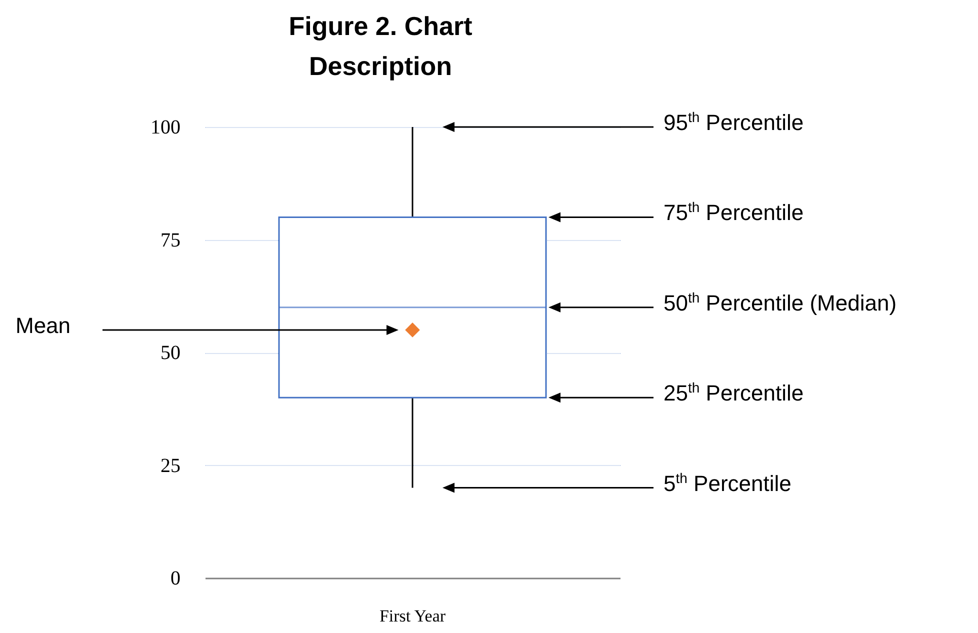 This screenshot has width=978, height=633. Describe the element at coordinates (734, 212) in the screenshot. I see `text: 75$^{th}$ Percentile` at that location.